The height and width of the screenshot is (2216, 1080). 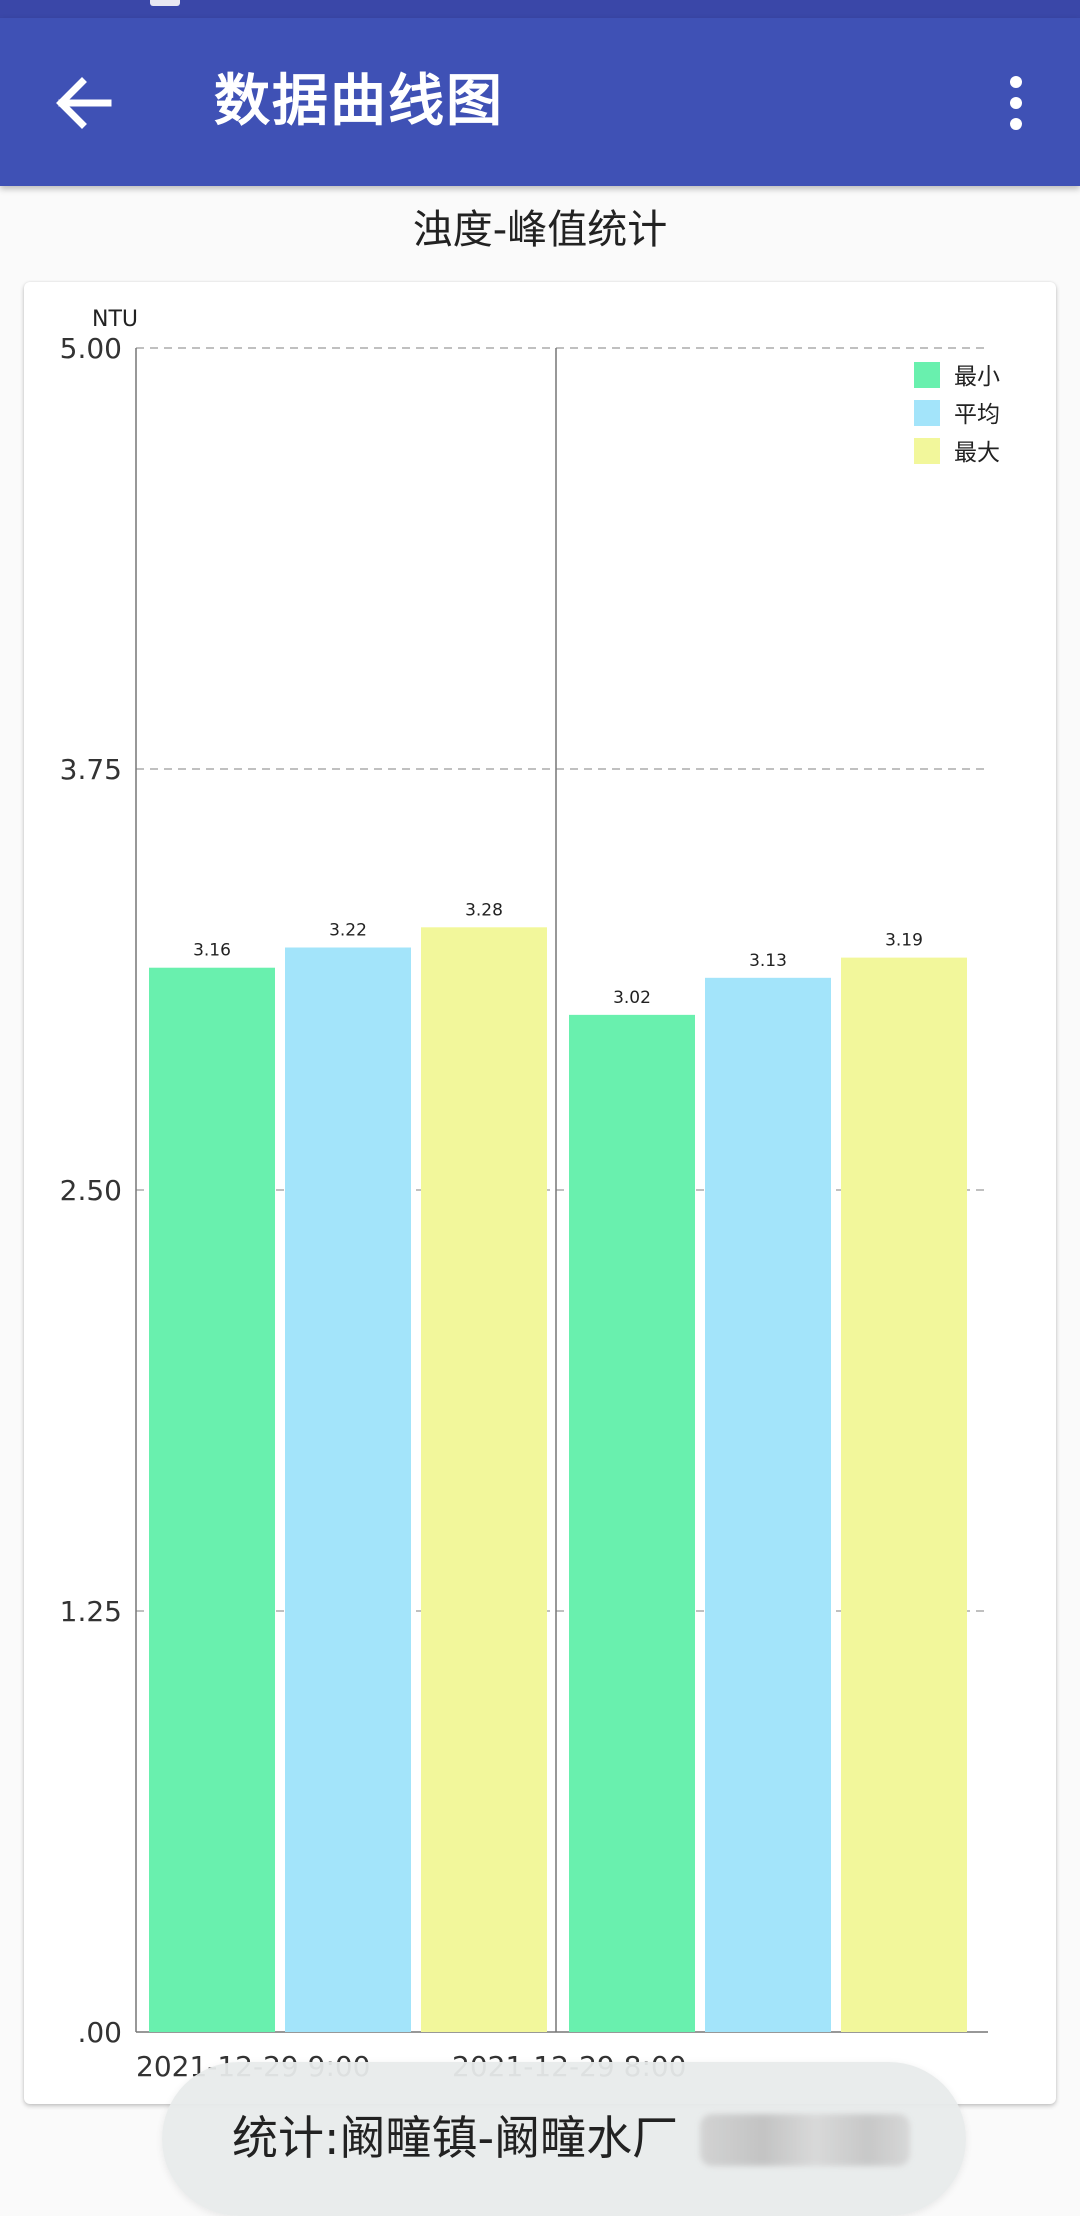 I want to click on more-menu-button, so click(x=1015, y=103).